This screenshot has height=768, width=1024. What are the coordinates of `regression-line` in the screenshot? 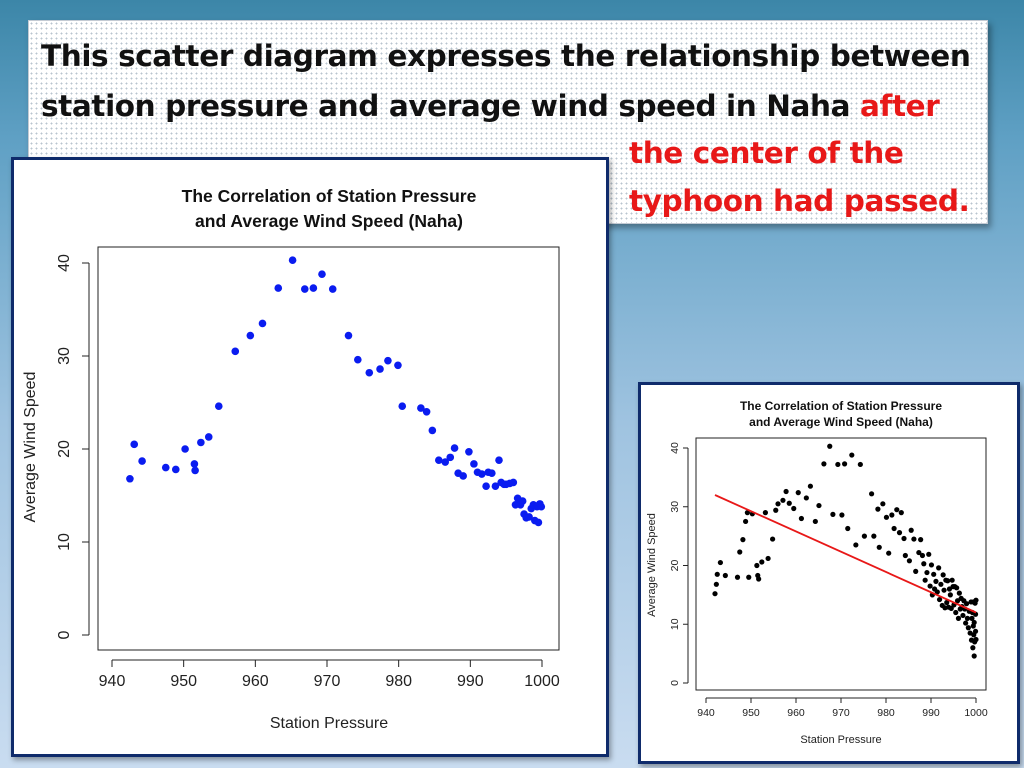 It's located at (845, 554).